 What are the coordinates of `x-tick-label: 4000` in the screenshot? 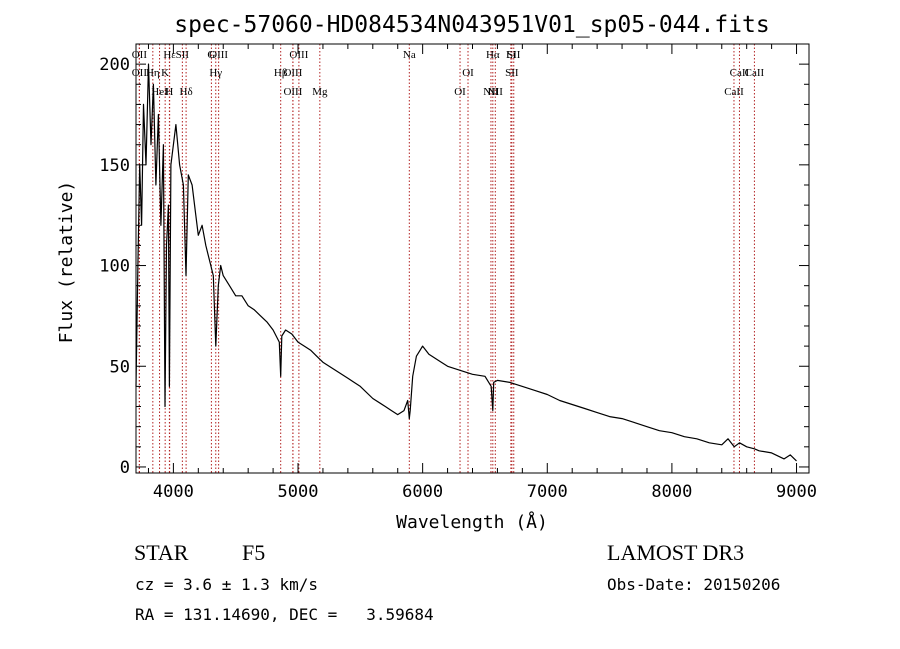 It's located at (173, 492).